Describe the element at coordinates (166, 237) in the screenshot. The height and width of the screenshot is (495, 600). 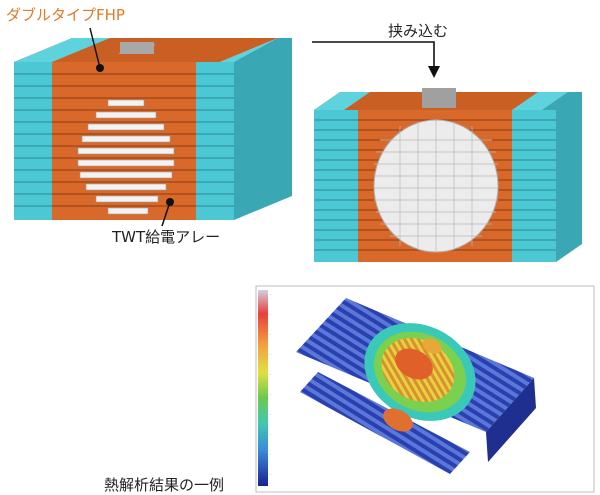
I see `twt-array-label: TWT給電アレー` at that location.